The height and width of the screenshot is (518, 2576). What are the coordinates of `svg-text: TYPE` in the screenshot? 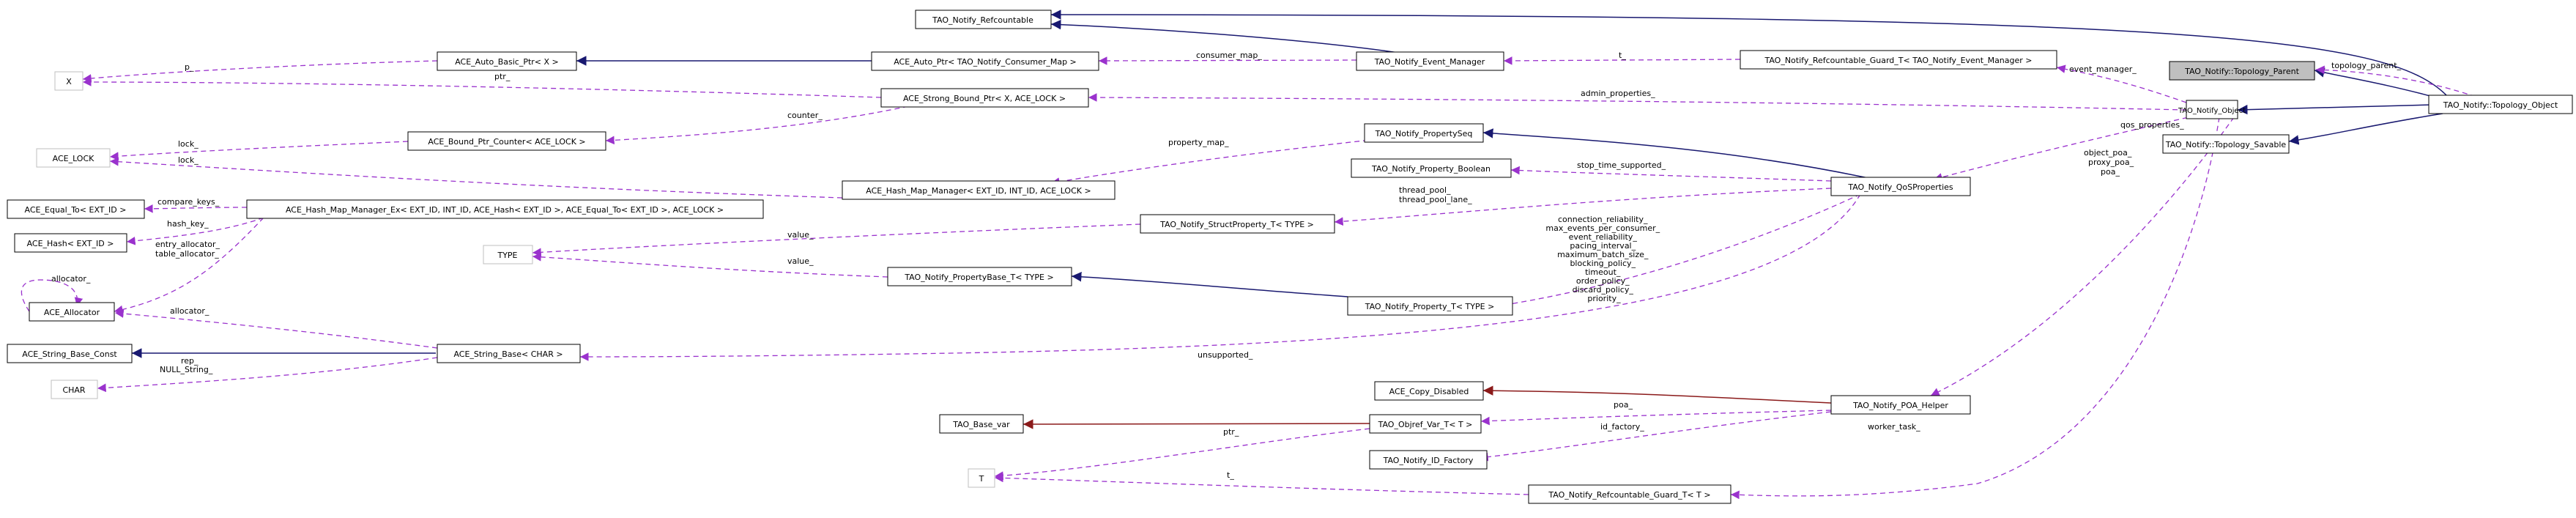 It's located at (507, 255).